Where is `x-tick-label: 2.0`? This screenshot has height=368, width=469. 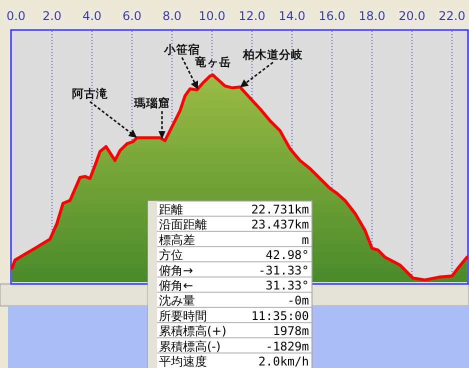 x-tick-label: 2.0 is located at coordinates (52, 16).